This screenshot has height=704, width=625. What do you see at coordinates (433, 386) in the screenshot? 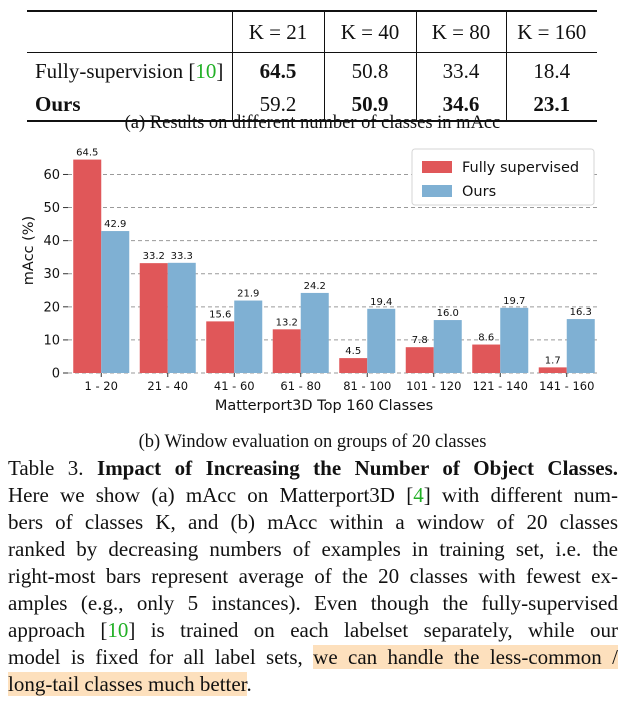
I see `x-tick-label: 101 - 120` at bounding box center [433, 386].